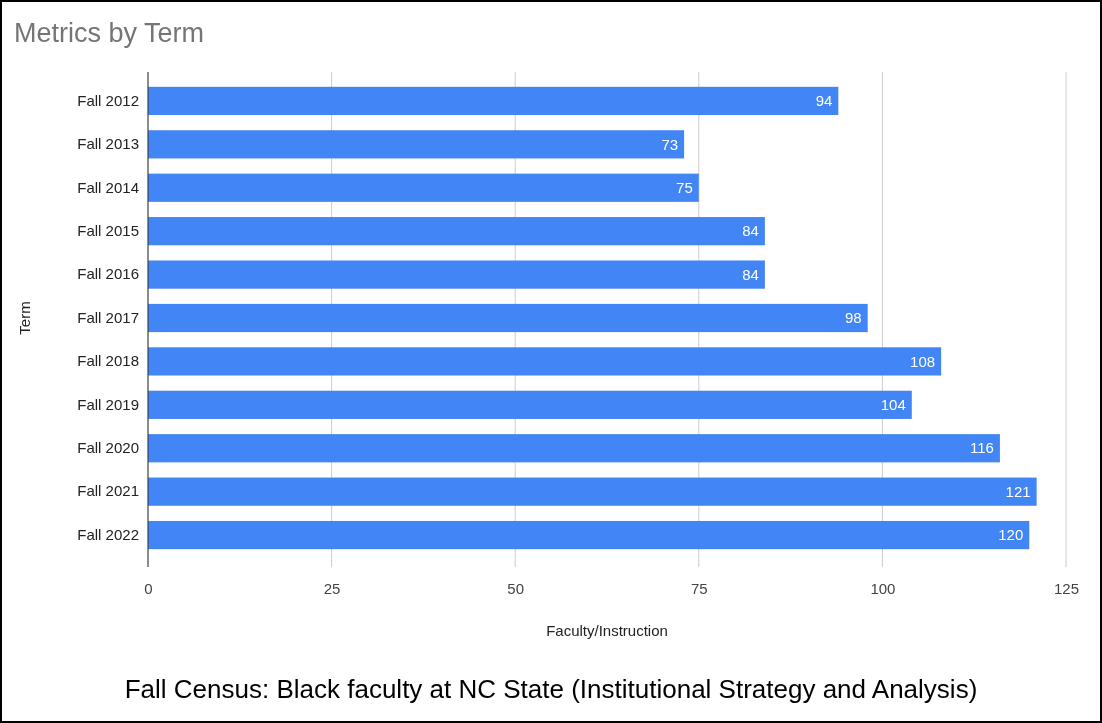 The image size is (1102, 723). I want to click on data-label: 98, so click(853, 318).